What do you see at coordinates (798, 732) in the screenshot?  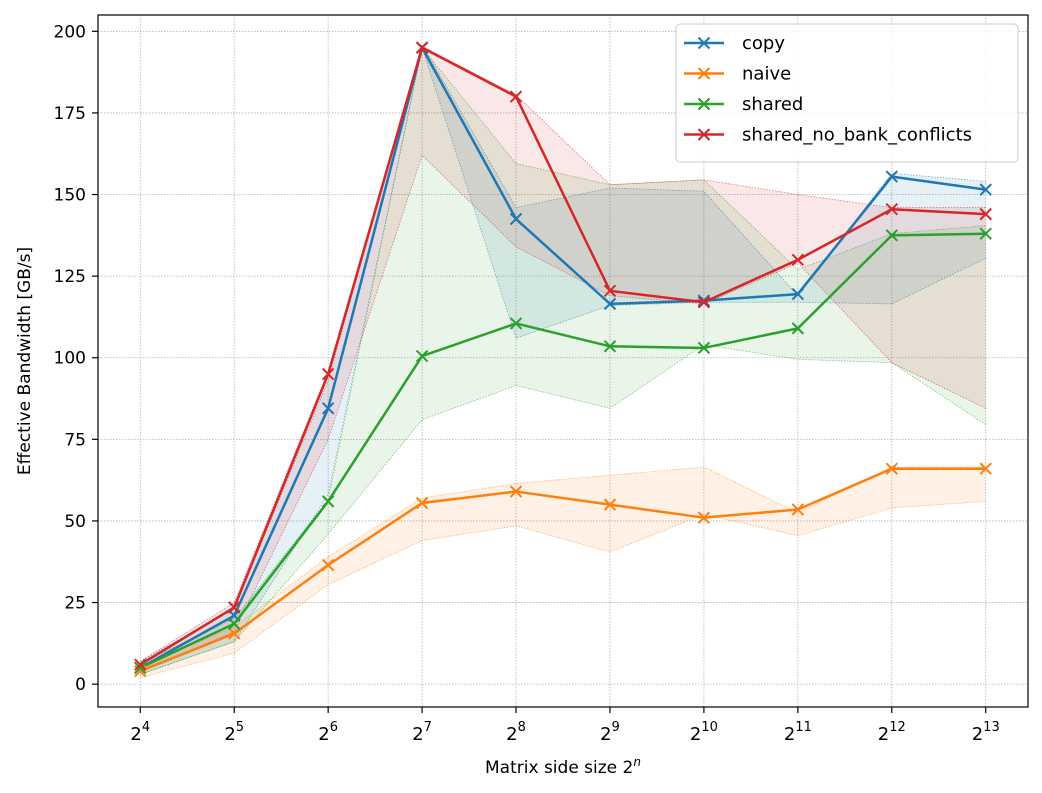 I see `x-tick-label: 211` at bounding box center [798, 732].